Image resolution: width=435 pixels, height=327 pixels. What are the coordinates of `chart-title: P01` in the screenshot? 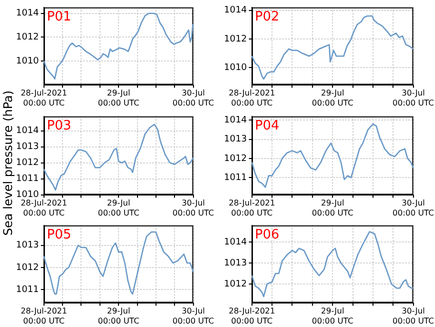 It's located at (59, 16).